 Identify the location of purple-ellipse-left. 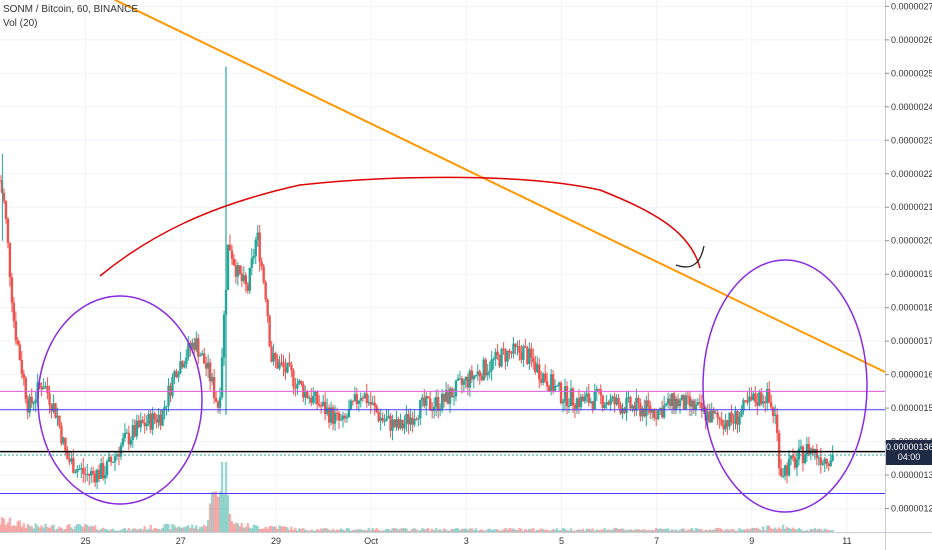
(120, 400).